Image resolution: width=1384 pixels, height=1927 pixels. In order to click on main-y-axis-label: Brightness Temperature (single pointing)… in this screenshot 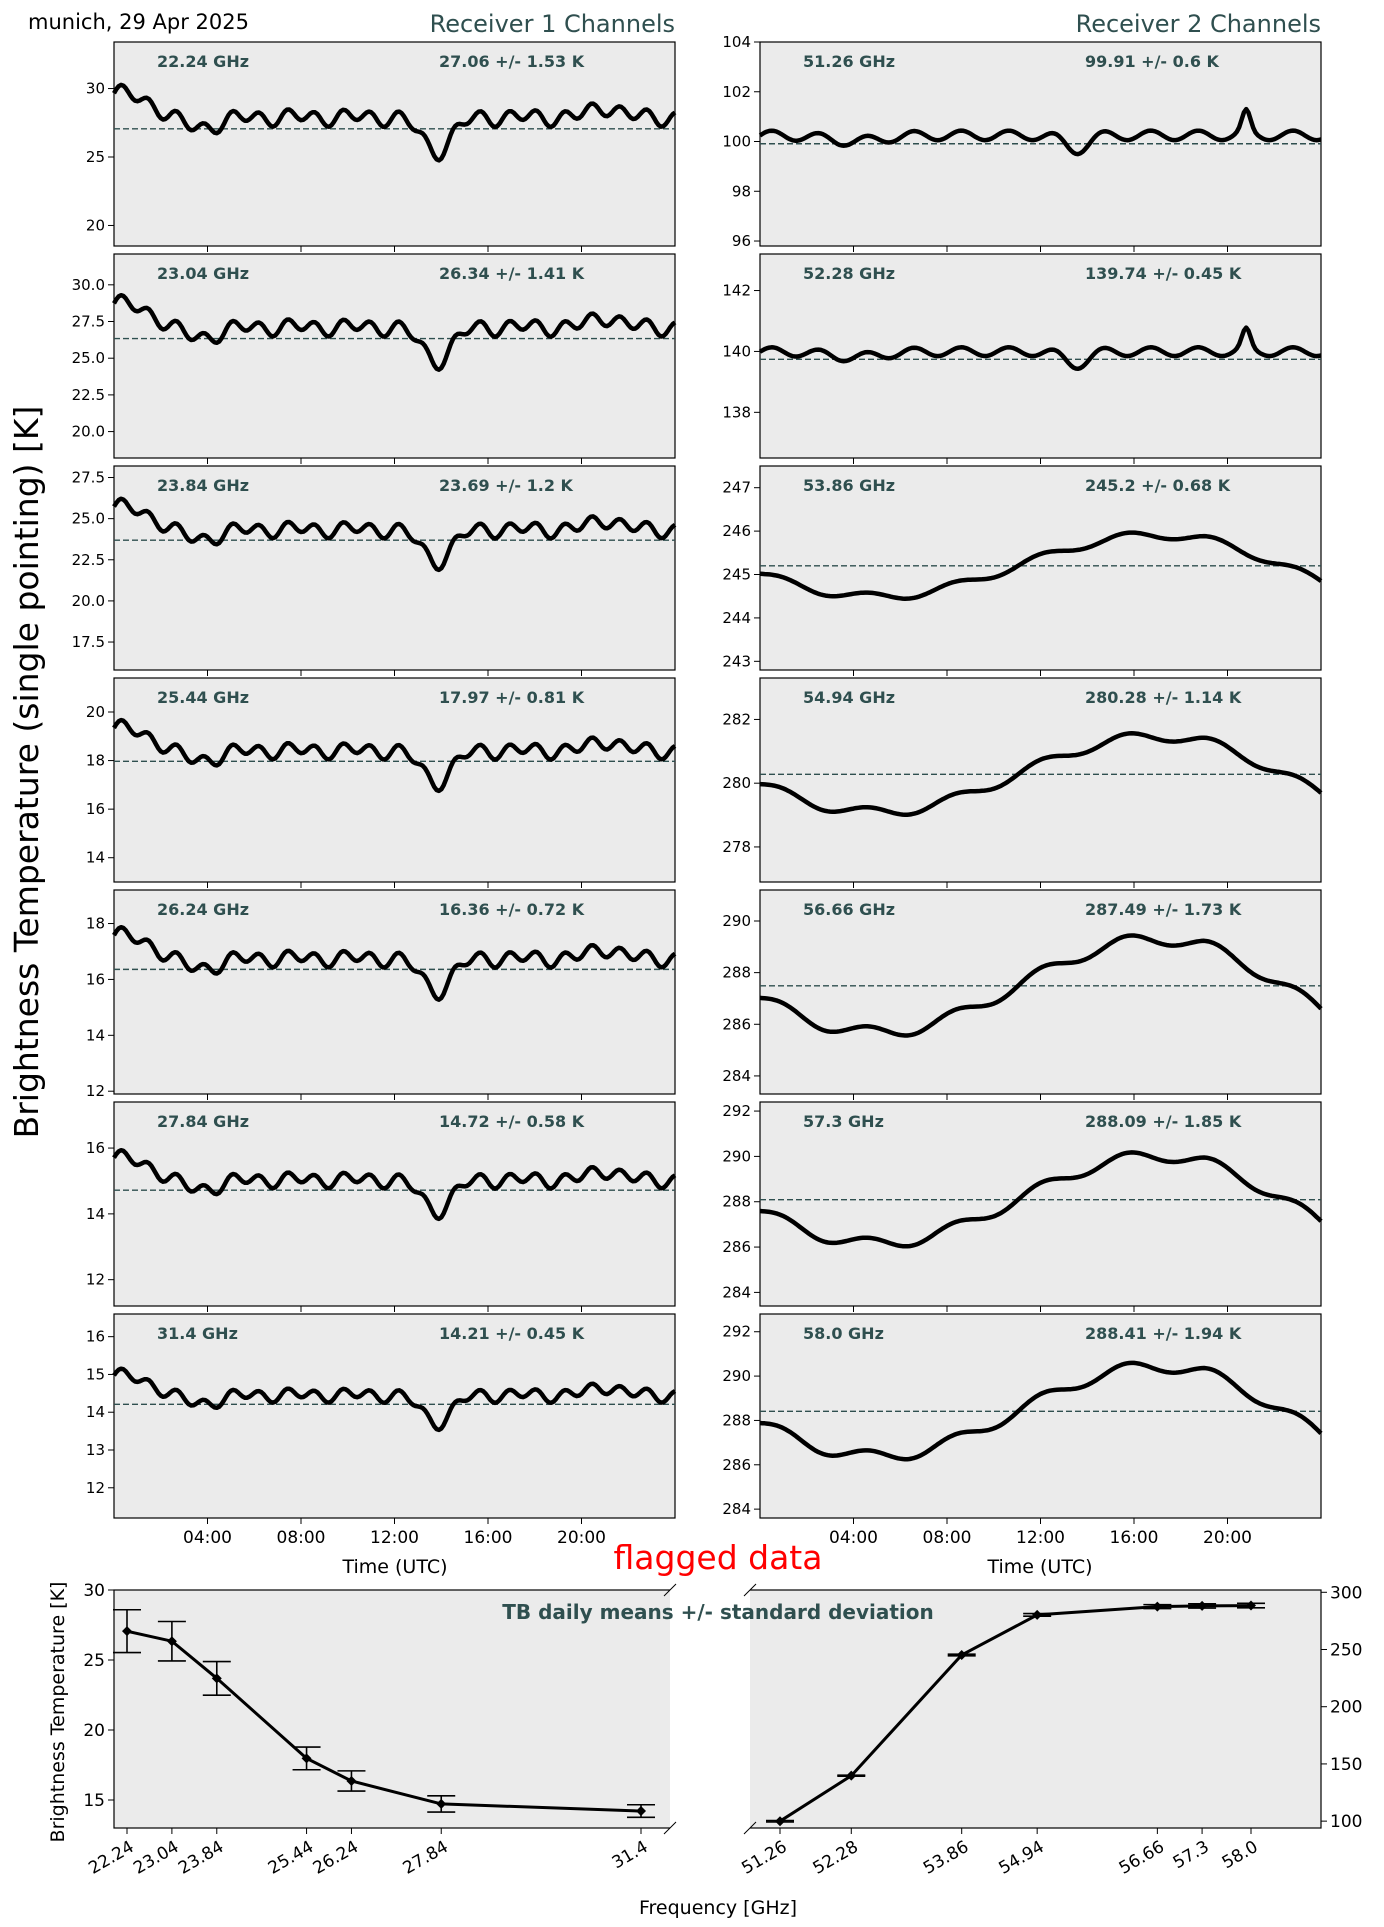, I will do `click(26, 772)`.